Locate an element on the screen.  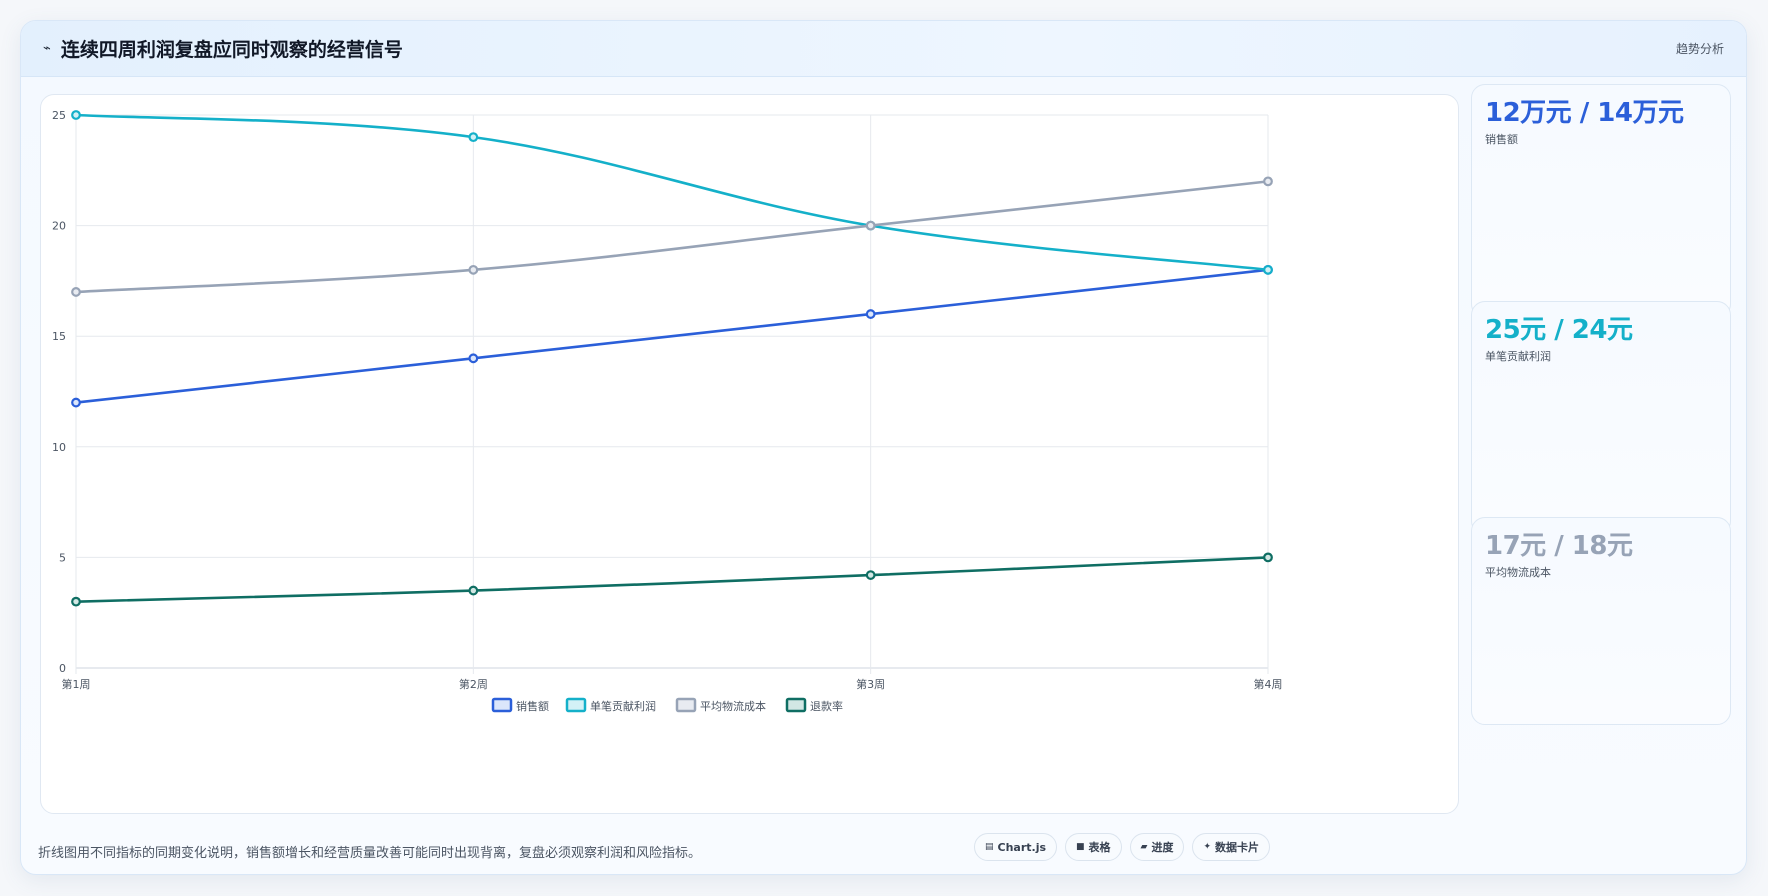
chart-icon: ▤ is located at coordinates (989, 847).